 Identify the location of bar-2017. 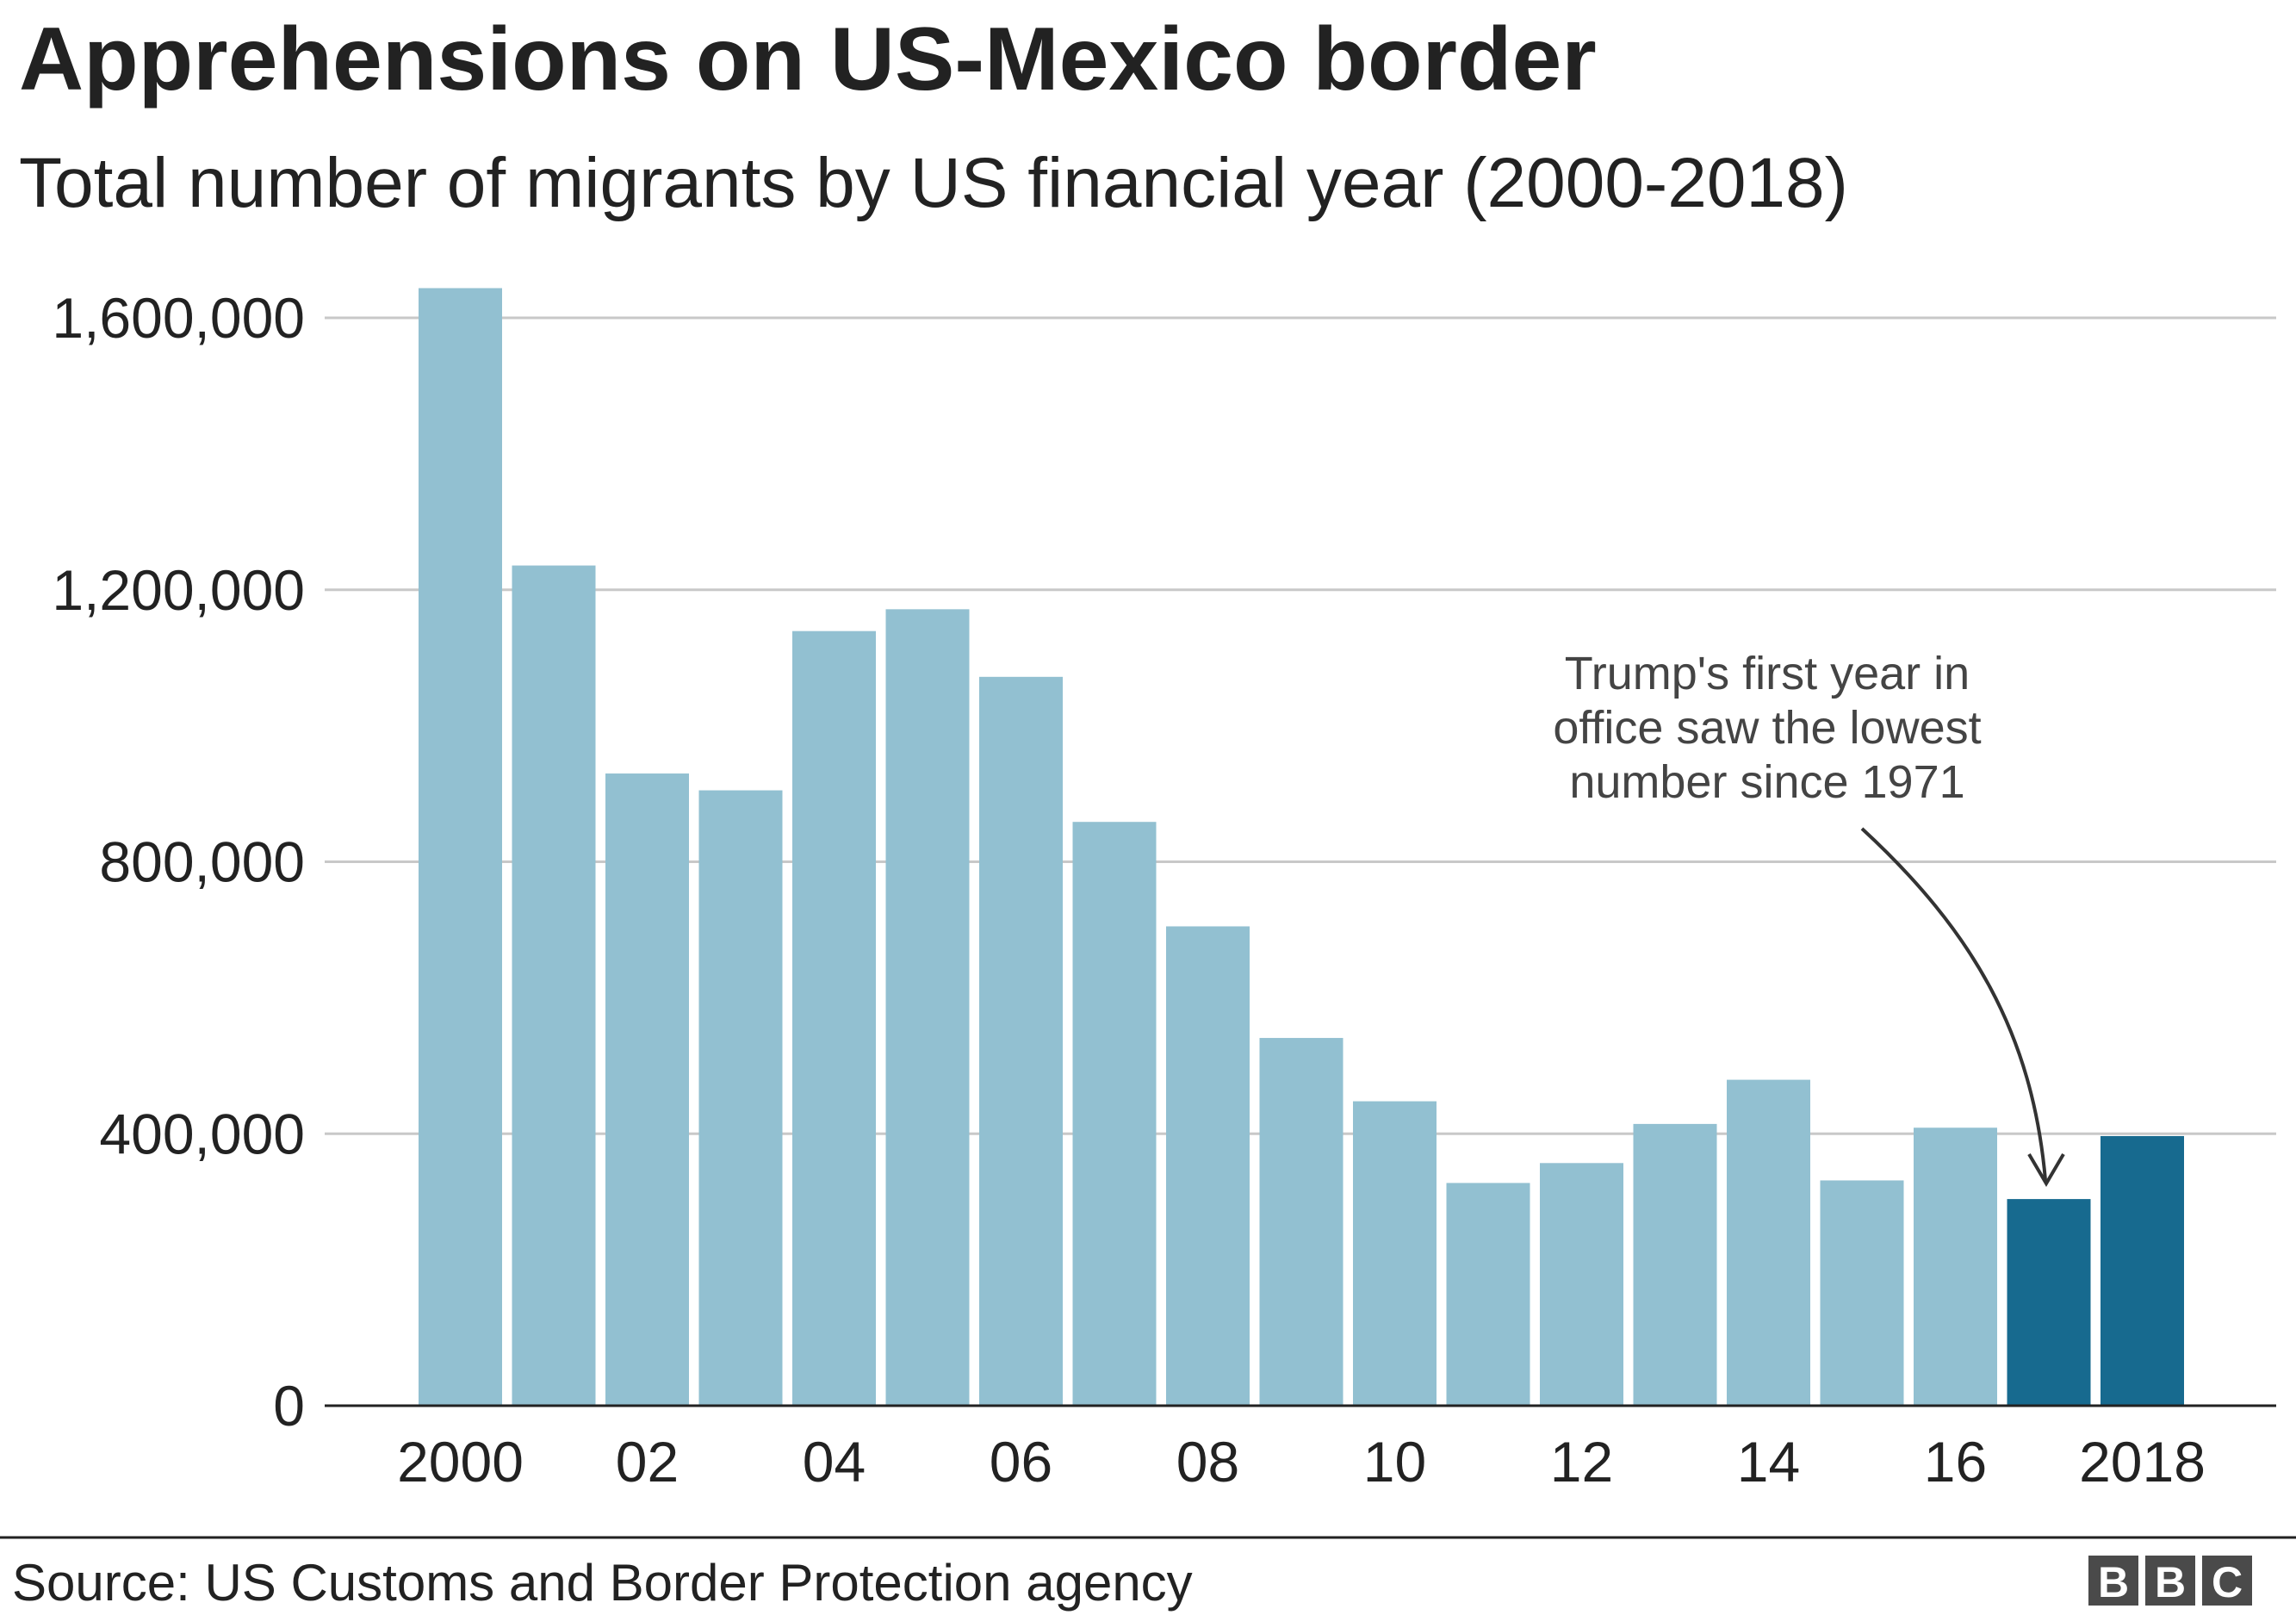
(2049, 1302).